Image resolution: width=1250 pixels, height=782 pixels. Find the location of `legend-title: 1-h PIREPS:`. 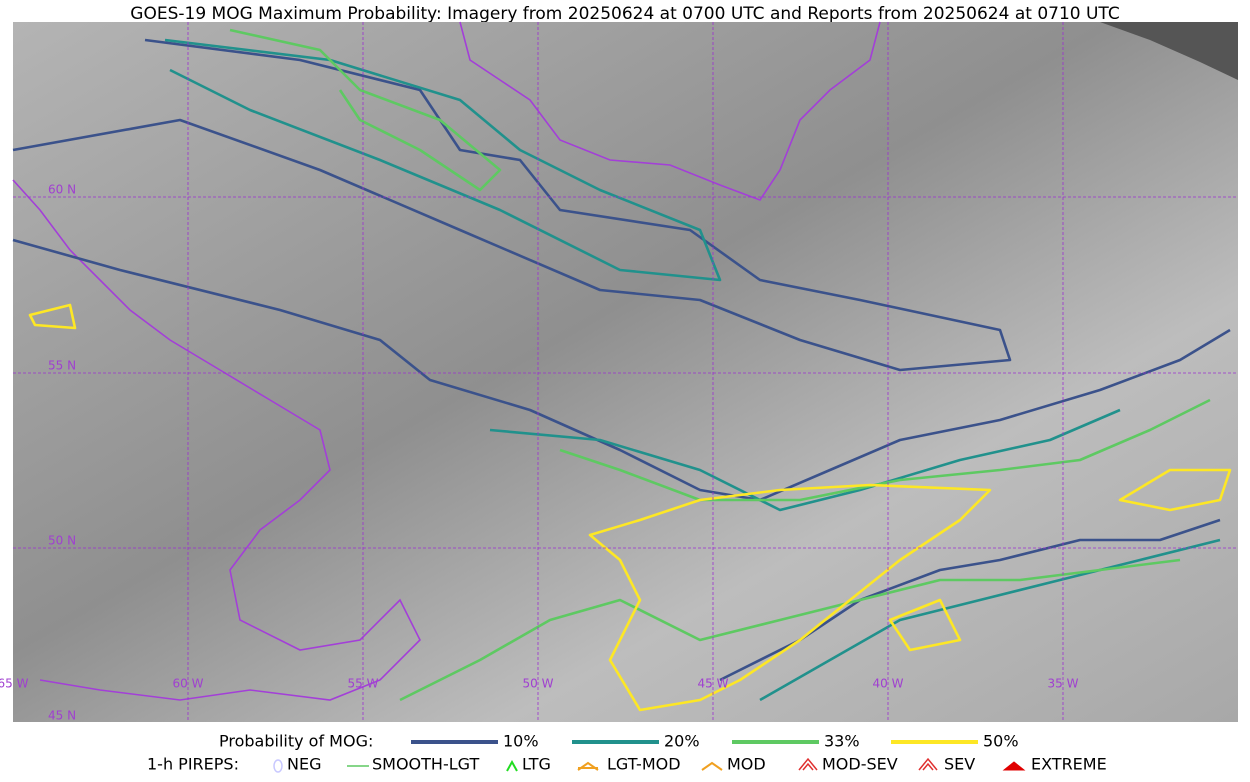

legend-title: 1-h PIREPS: is located at coordinates (193, 764).